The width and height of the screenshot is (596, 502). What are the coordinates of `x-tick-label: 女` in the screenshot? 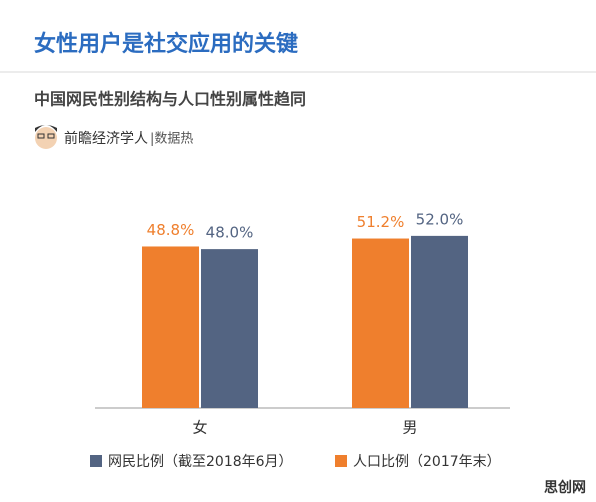 It's located at (199, 428).